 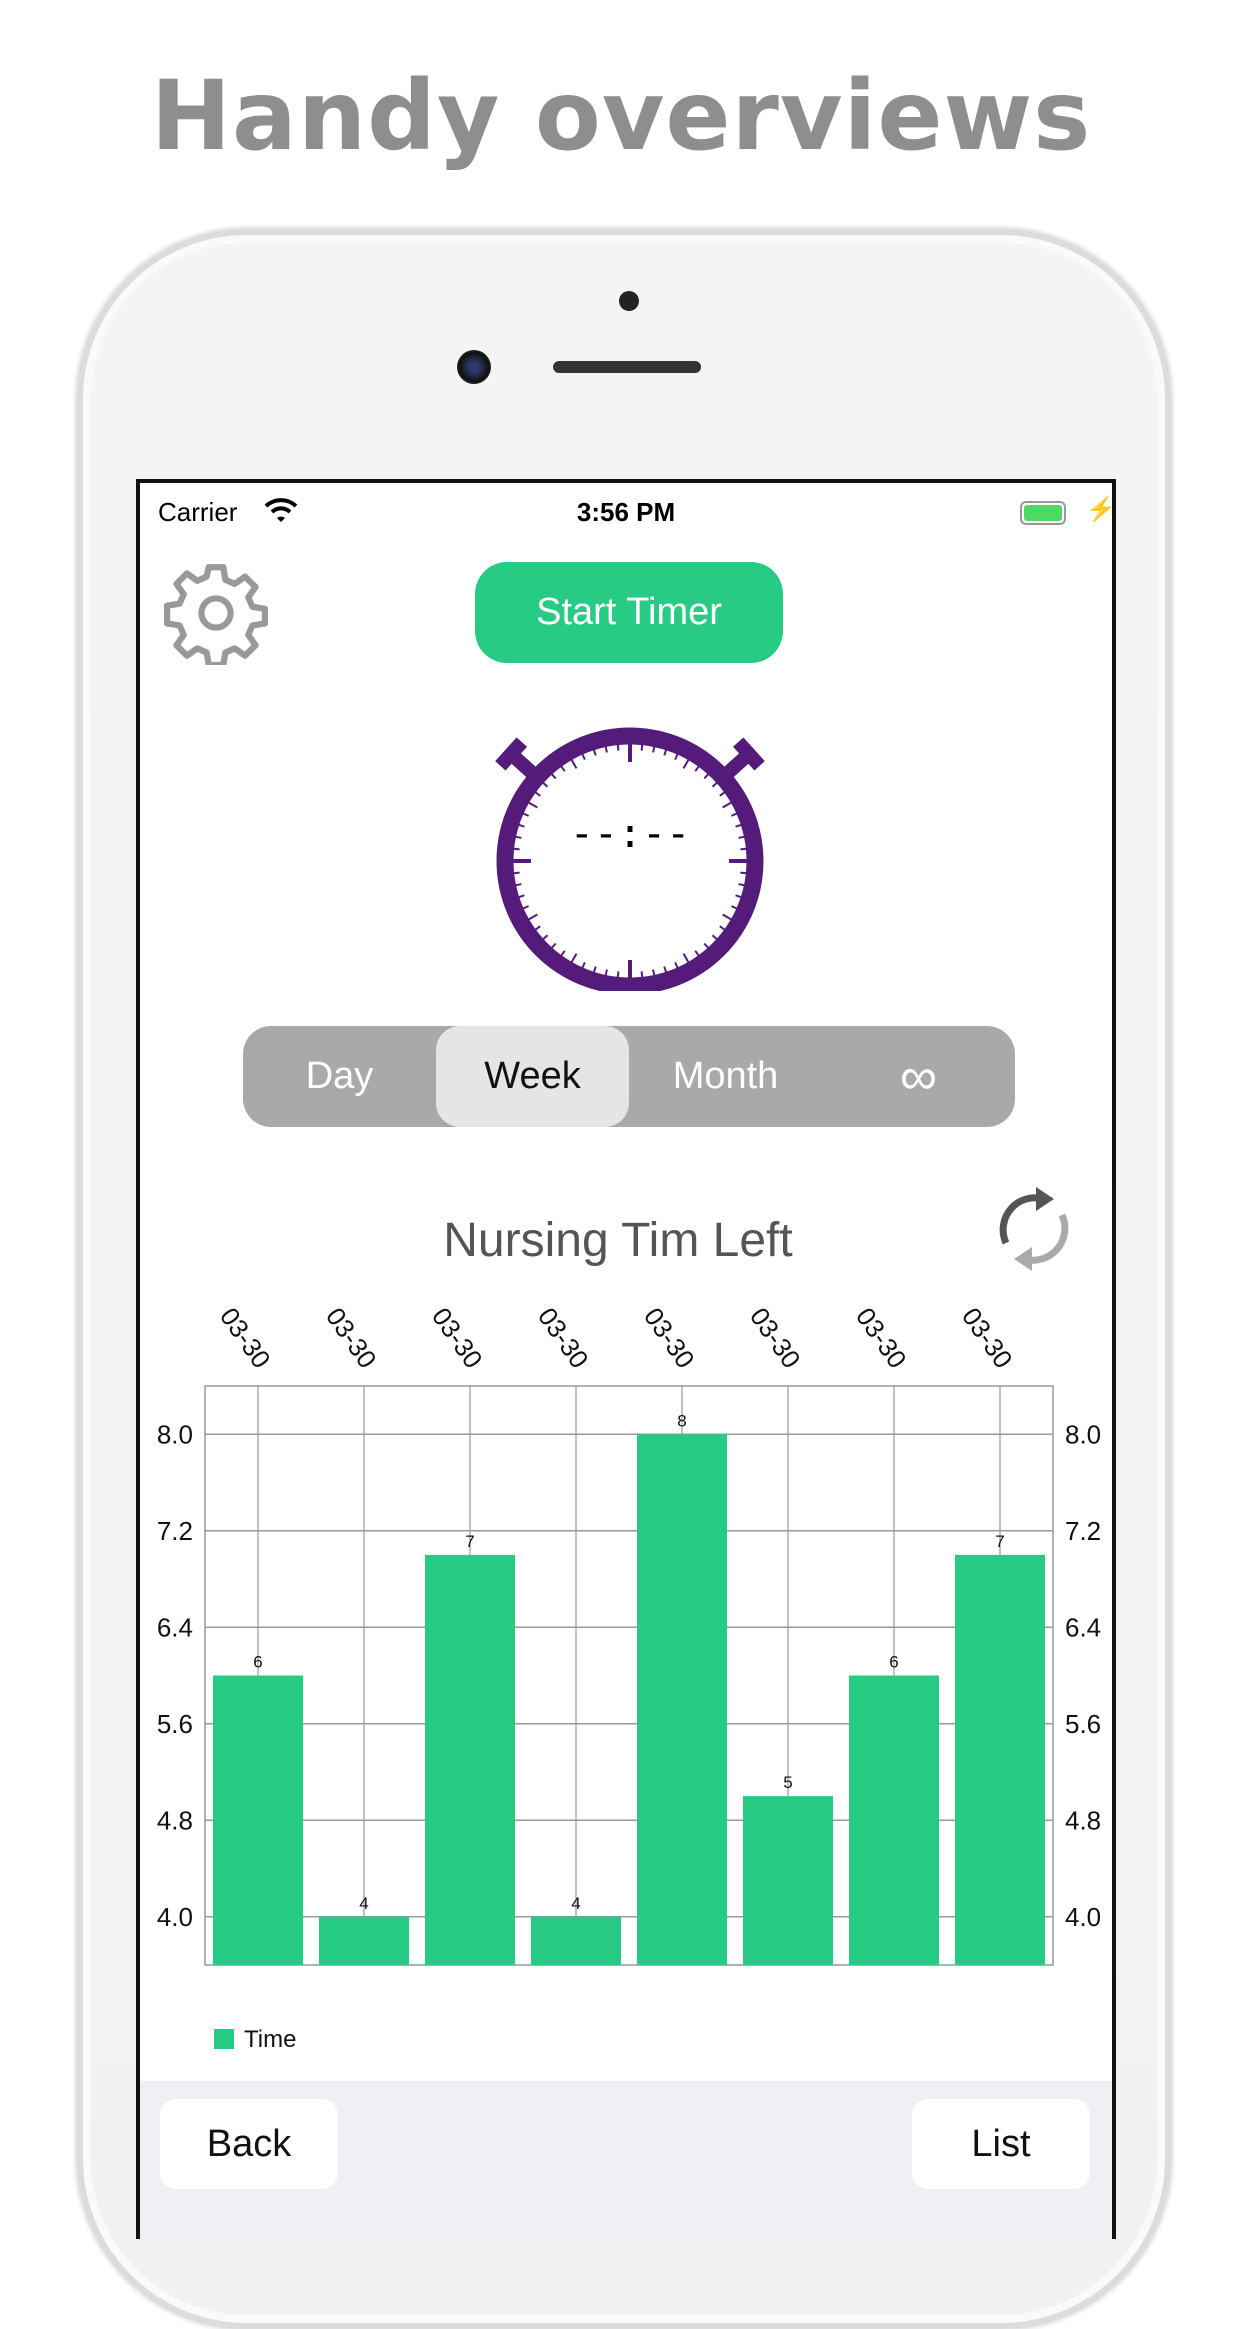 I want to click on bottom-toolbar: Back List, so click(x=626, y=2160).